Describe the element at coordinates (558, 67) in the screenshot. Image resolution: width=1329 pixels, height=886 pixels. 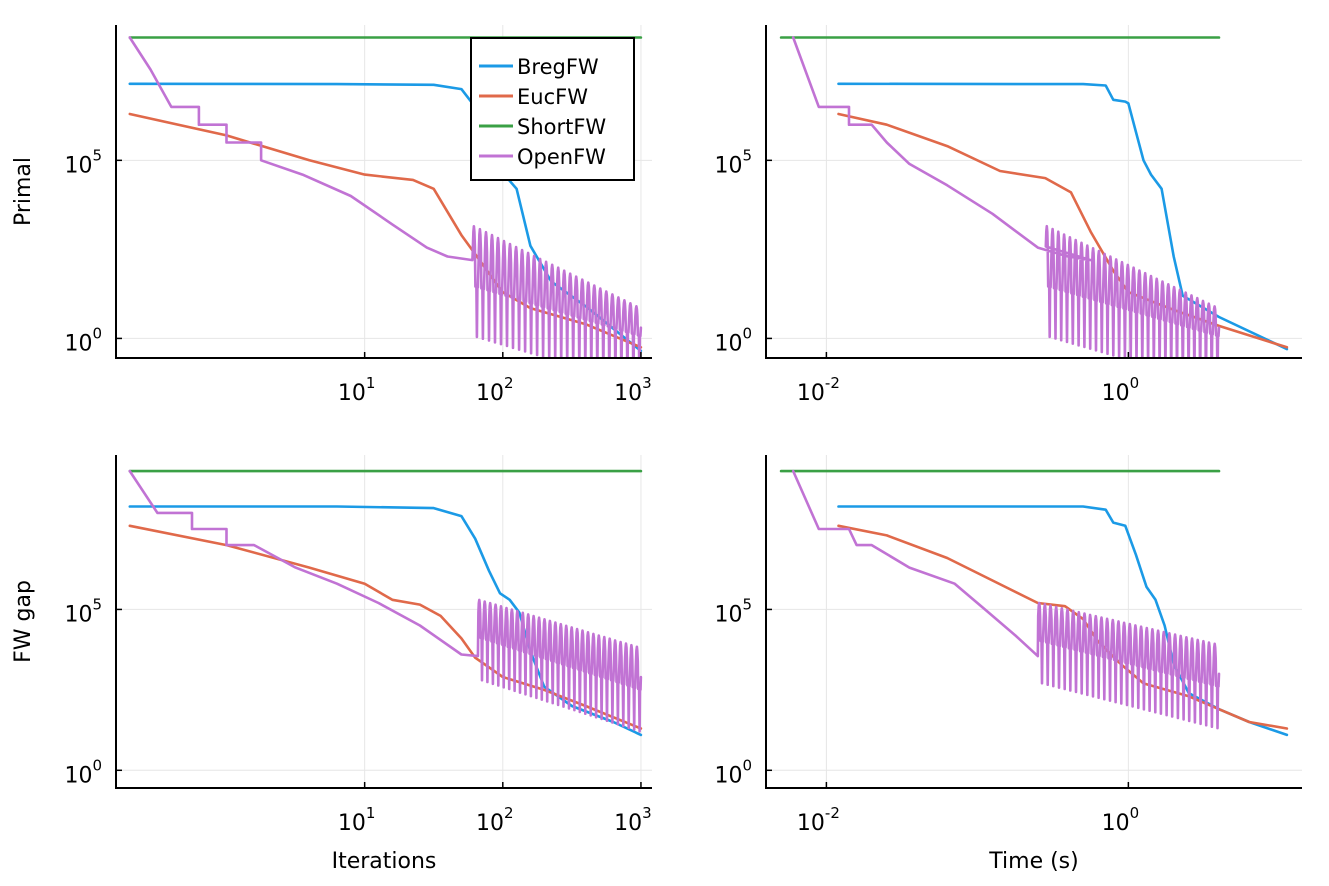
I see `legend-label-bregfw: BregFW` at that location.